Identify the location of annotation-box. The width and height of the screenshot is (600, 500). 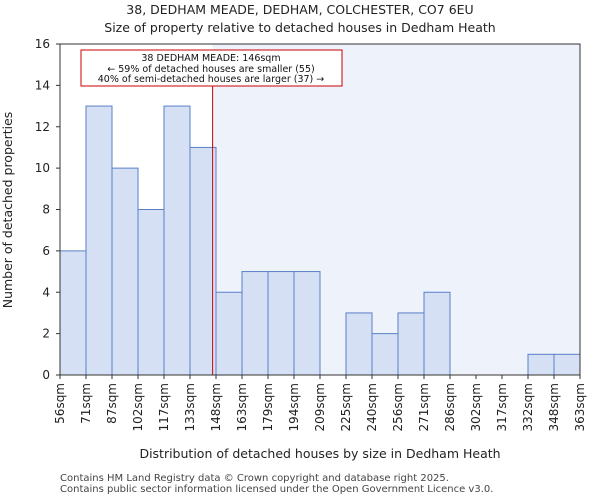
(211, 68).